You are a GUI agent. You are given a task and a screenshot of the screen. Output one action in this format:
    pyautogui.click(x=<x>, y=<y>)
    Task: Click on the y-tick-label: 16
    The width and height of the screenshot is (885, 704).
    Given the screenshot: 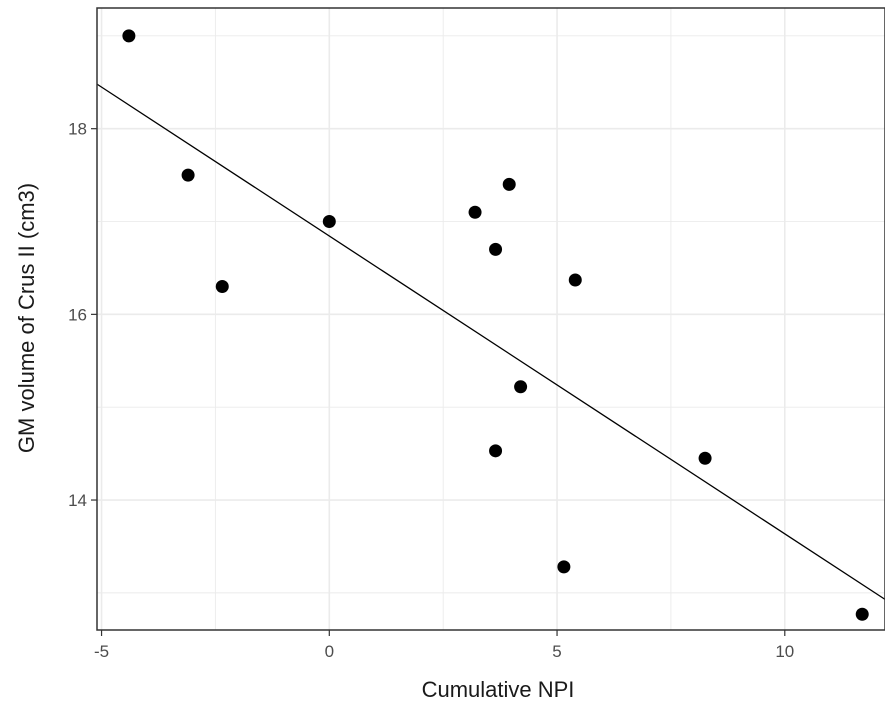 What is the action you would take?
    pyautogui.click(x=77, y=314)
    